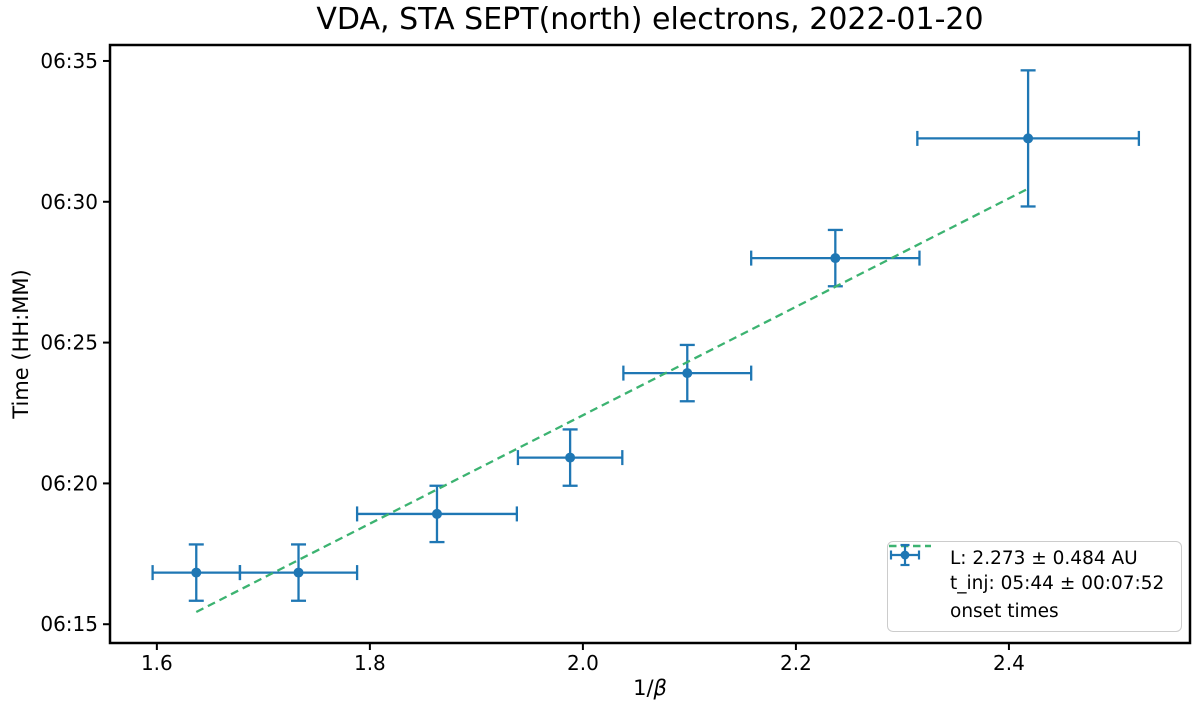 The image size is (1200, 710). I want to click on x-tick-label: 2.2, so click(796, 663).